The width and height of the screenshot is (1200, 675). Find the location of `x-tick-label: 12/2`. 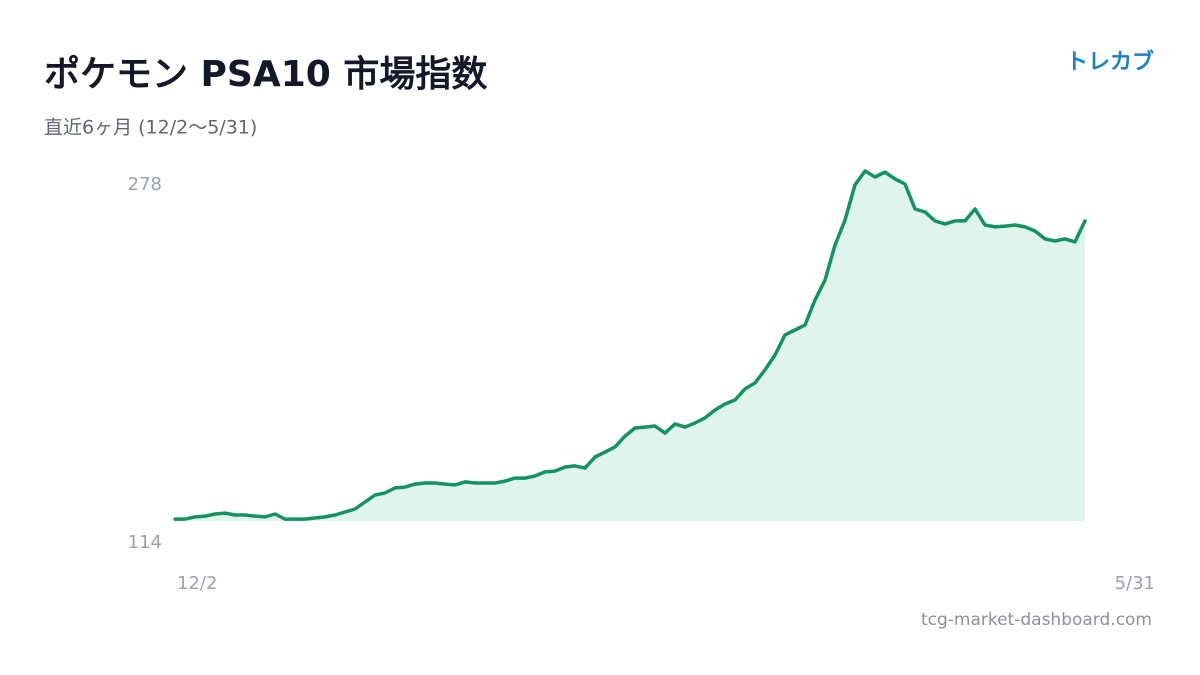

x-tick-label: 12/2 is located at coordinates (197, 583).